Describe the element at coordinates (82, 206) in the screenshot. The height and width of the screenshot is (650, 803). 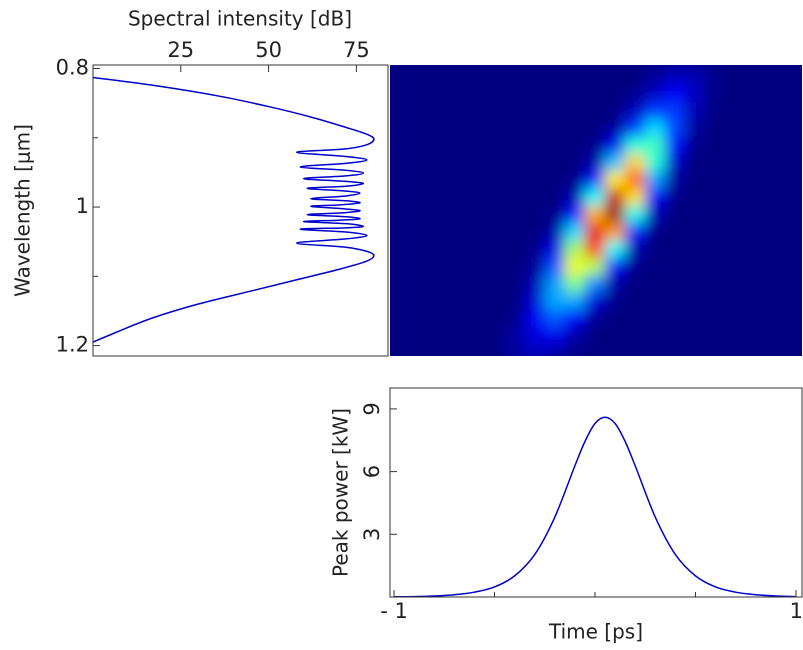
I see `y-tick-label: 1` at that location.